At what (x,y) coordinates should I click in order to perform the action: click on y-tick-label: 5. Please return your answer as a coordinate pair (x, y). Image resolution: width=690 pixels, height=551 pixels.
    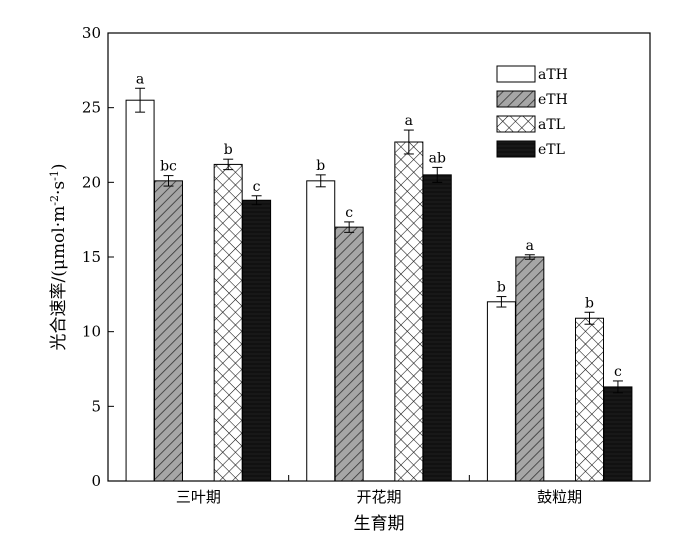
    Looking at the image, I should click on (96, 406).